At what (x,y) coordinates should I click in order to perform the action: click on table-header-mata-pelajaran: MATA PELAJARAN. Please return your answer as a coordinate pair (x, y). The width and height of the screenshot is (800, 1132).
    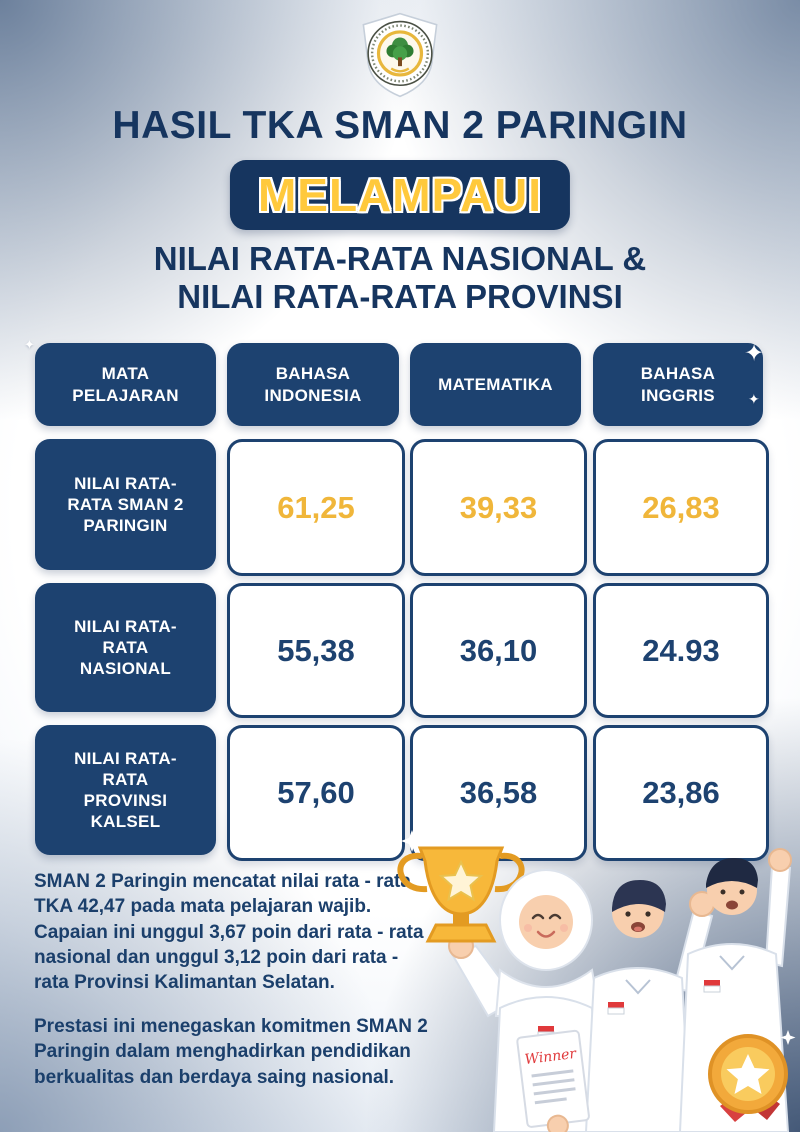
    Looking at the image, I should click on (125, 384).